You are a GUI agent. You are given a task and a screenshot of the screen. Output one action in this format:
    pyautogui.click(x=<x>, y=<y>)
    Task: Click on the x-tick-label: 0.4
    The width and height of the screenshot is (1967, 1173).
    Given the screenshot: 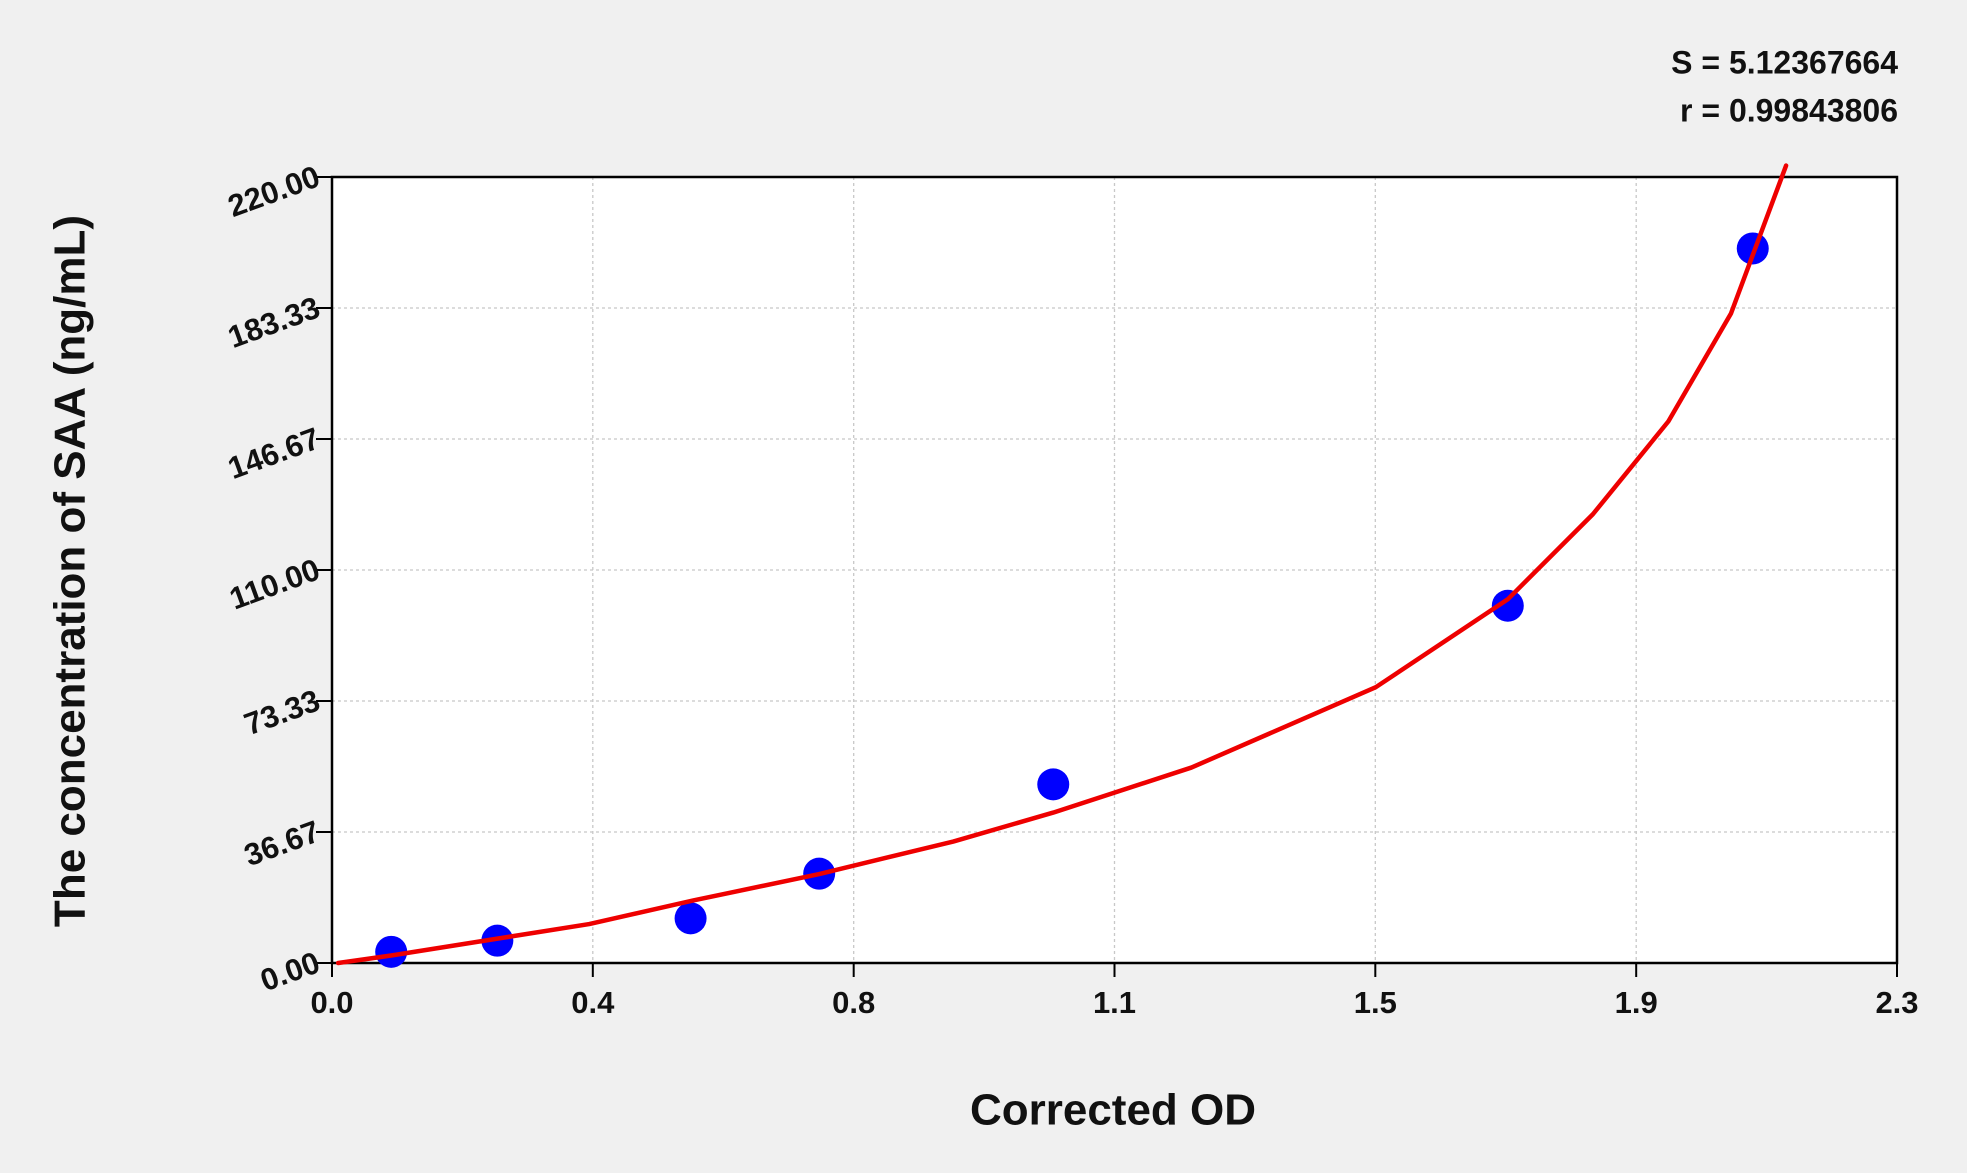 What is the action you would take?
    pyautogui.click(x=593, y=1002)
    